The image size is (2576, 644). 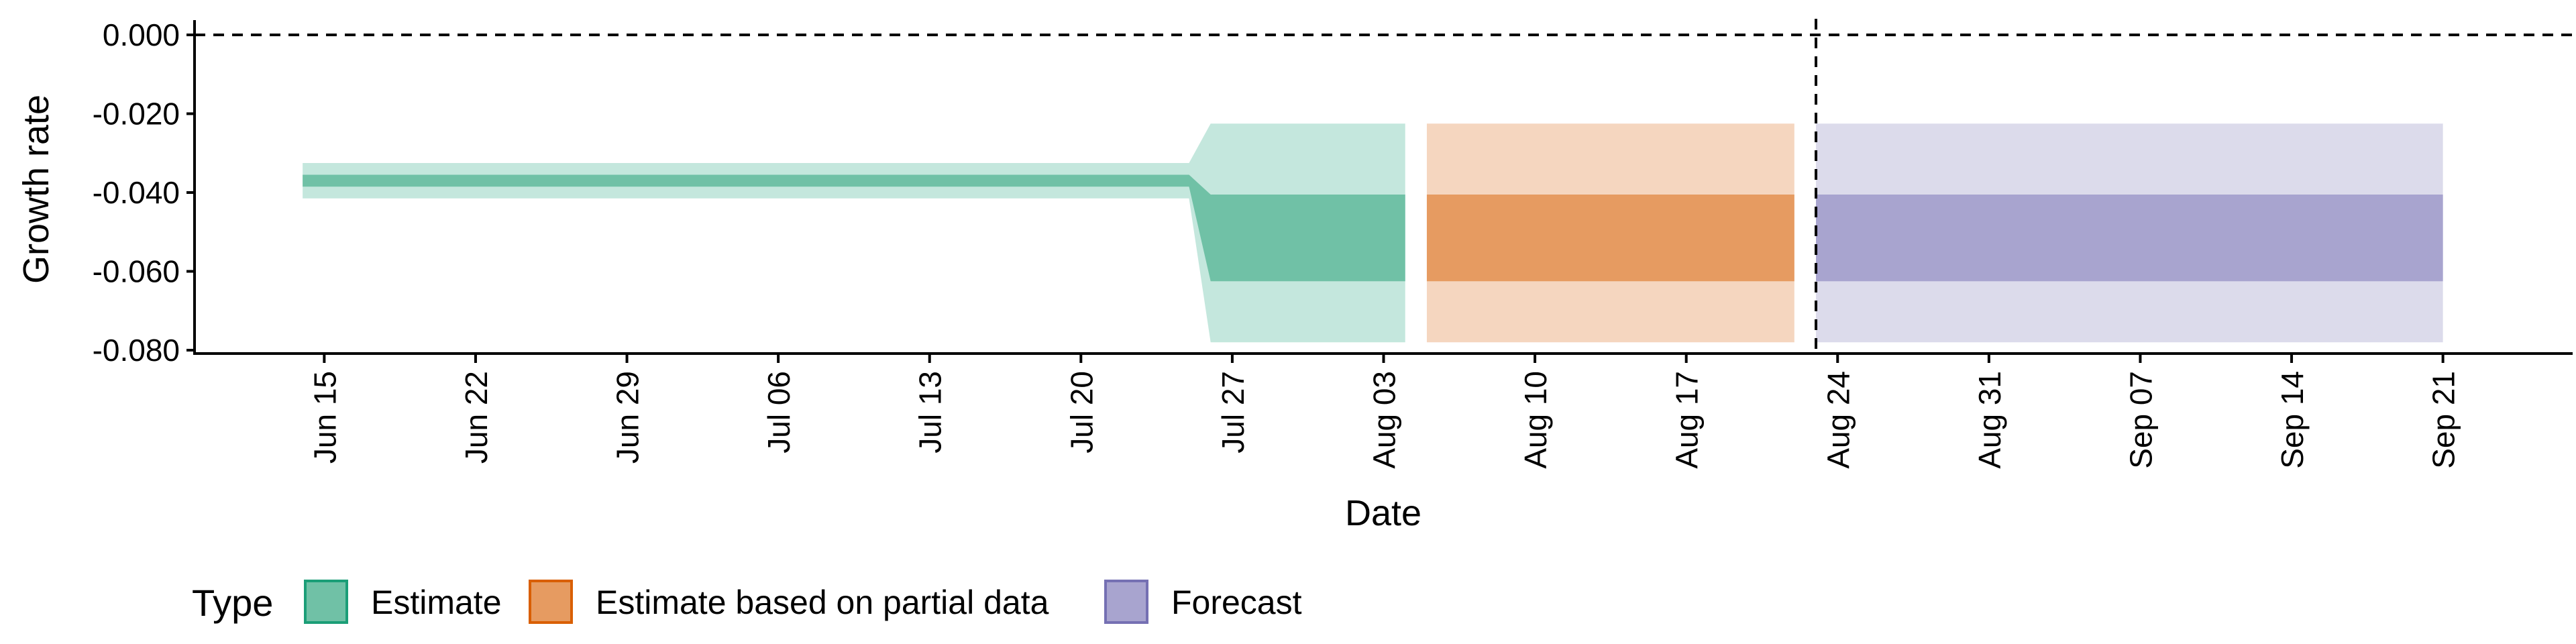 I want to click on x-tick-label: Sep 21, so click(x=2443, y=420).